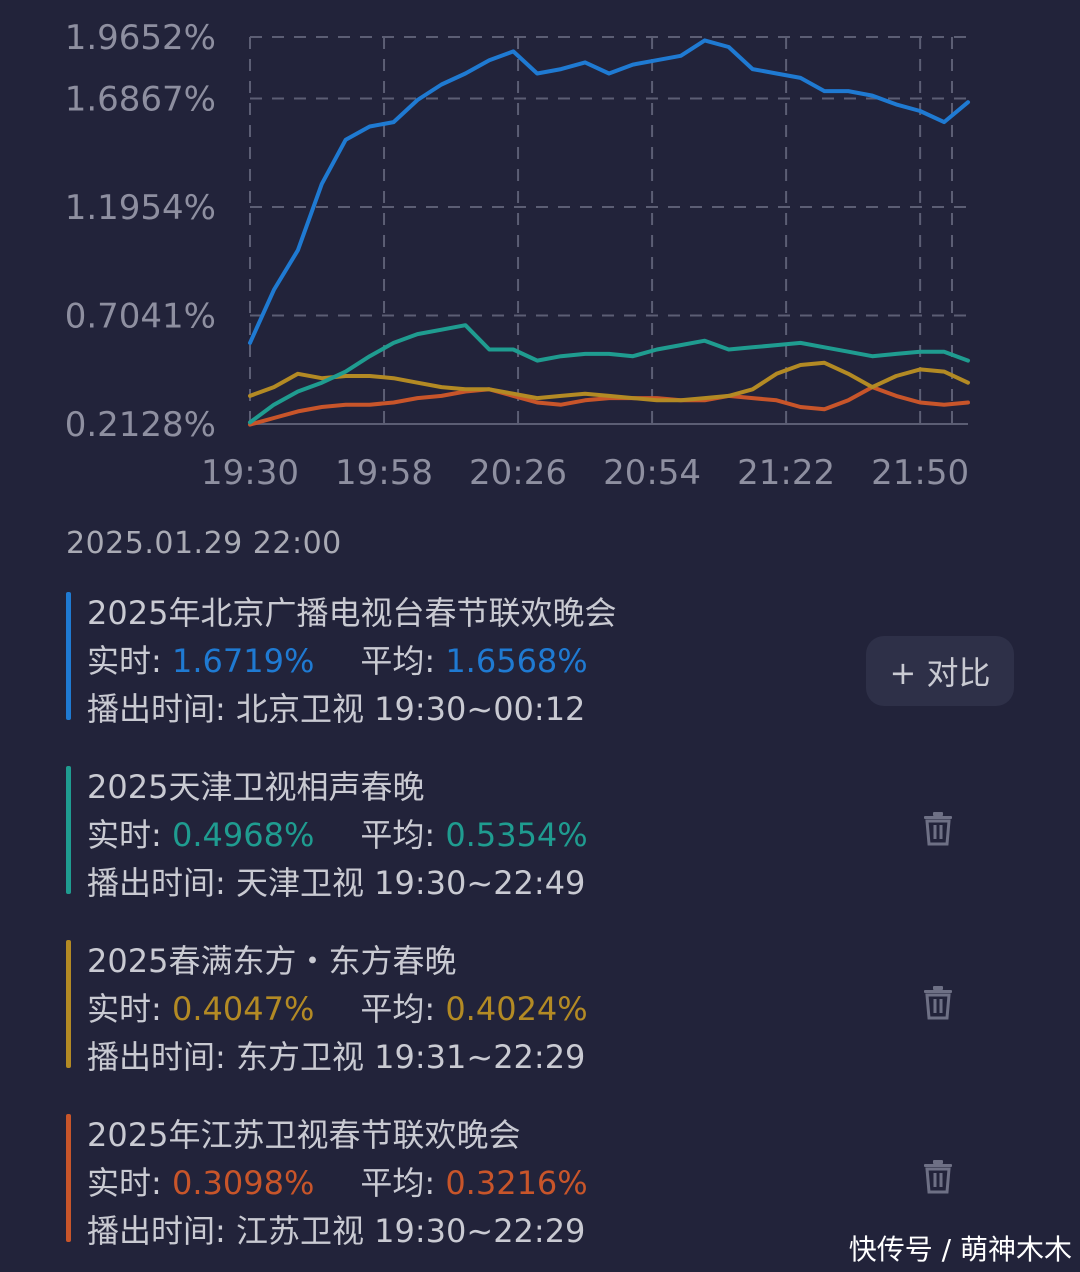 Image resolution: width=1080 pixels, height=1272 pixels. Describe the element at coordinates (516, 1183) in the screenshot. I see `average-value: 0.3216%` at that location.